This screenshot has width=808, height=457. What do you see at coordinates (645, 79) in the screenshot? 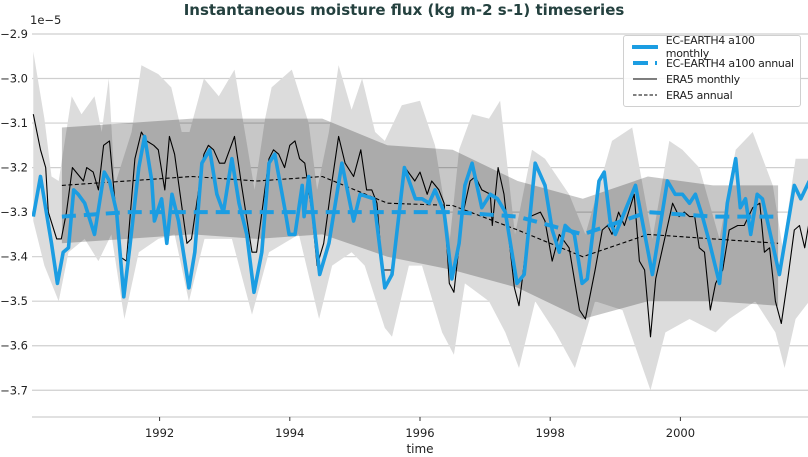
I see `legend-swatch-solid-thin` at bounding box center [645, 79].